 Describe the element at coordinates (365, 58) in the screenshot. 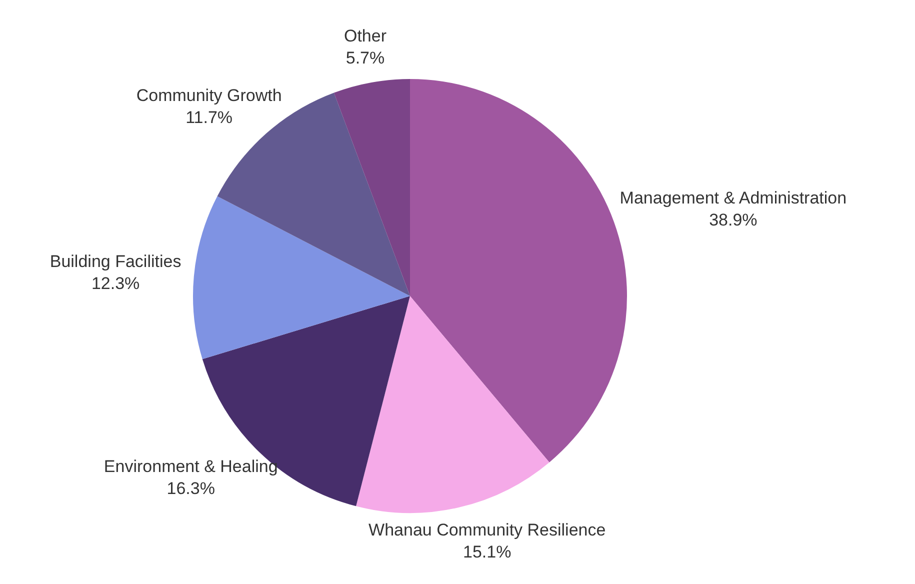

I see `data-label: 5.7%` at that location.